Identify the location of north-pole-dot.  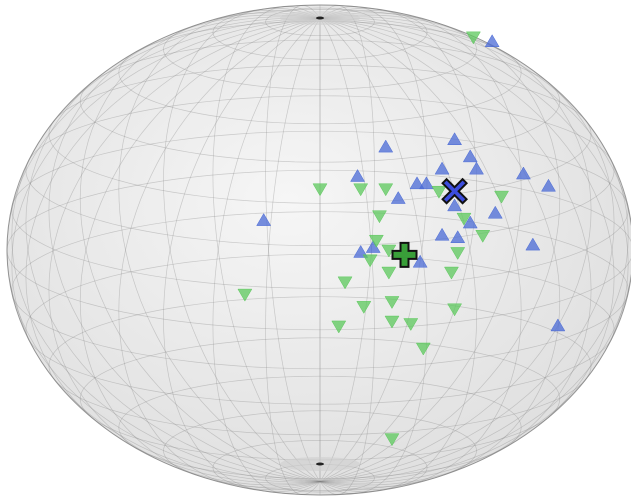
(320, 18).